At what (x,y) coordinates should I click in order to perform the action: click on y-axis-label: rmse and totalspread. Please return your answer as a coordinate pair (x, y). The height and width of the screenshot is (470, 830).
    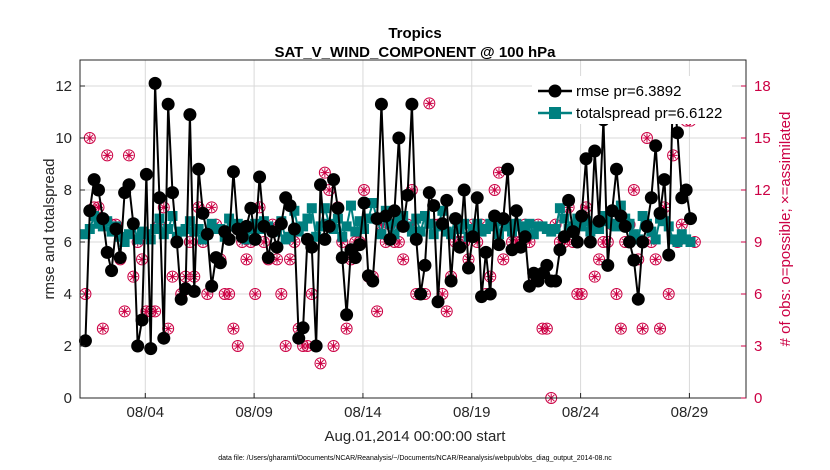
    Looking at the image, I should click on (49, 229).